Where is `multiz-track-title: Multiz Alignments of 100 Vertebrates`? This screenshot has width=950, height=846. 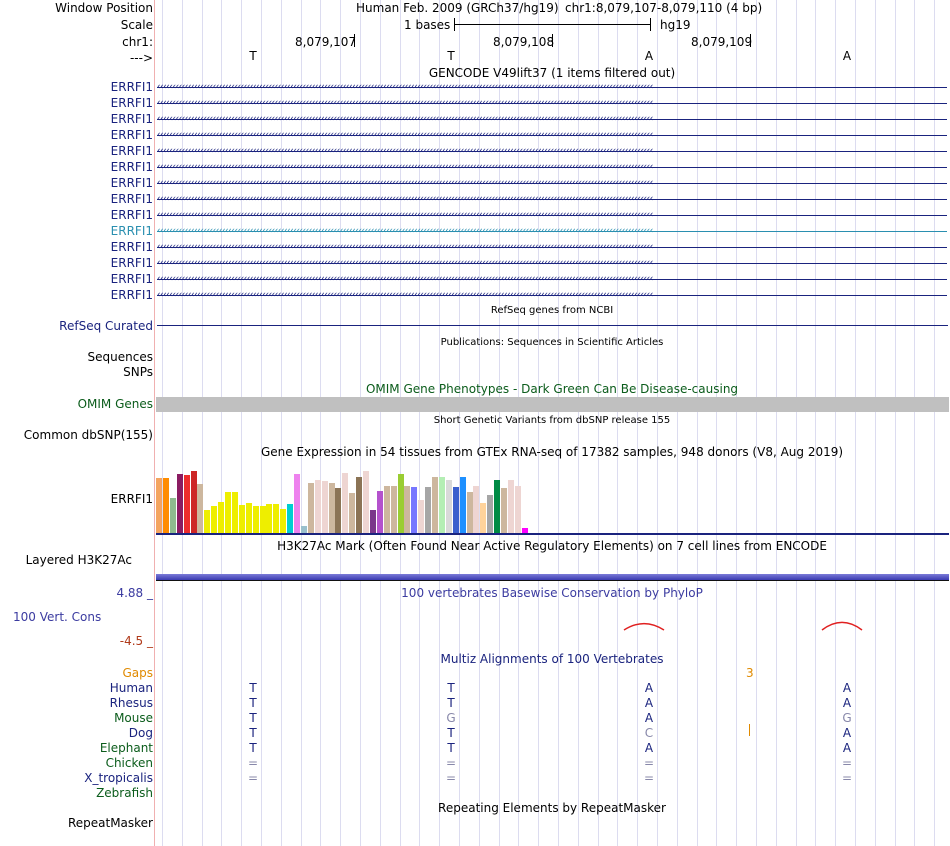 multiz-track-title: Multiz Alignments of 100 Vertebrates is located at coordinates (552, 659).